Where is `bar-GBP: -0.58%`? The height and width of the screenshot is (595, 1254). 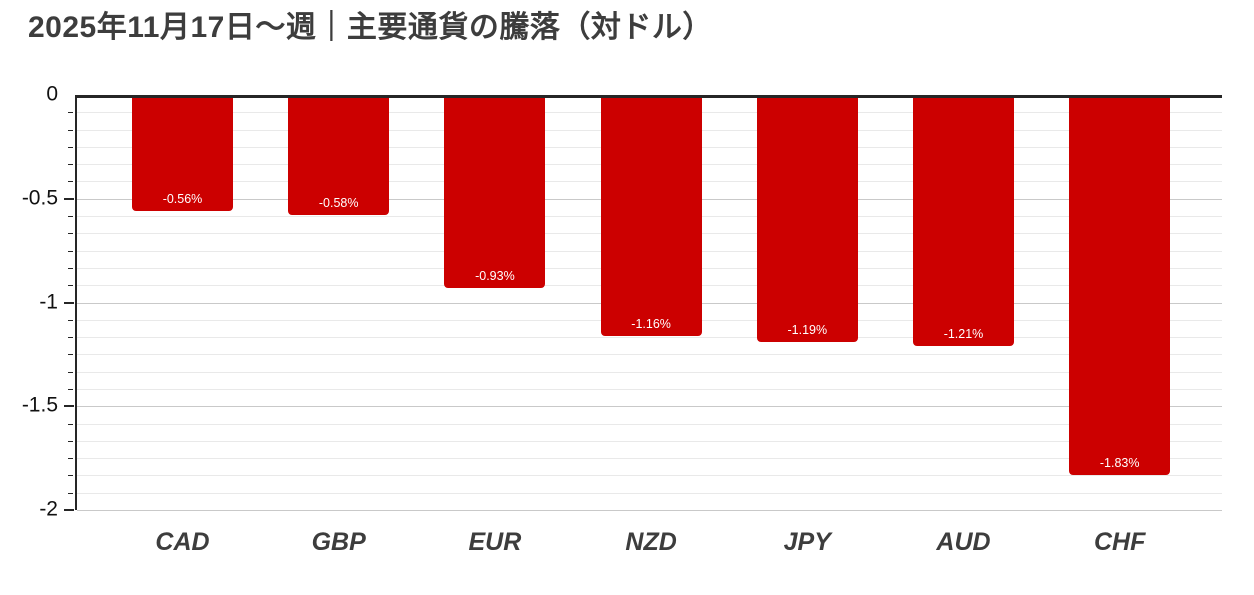
bar-GBP: -0.58% is located at coordinates (339, 155).